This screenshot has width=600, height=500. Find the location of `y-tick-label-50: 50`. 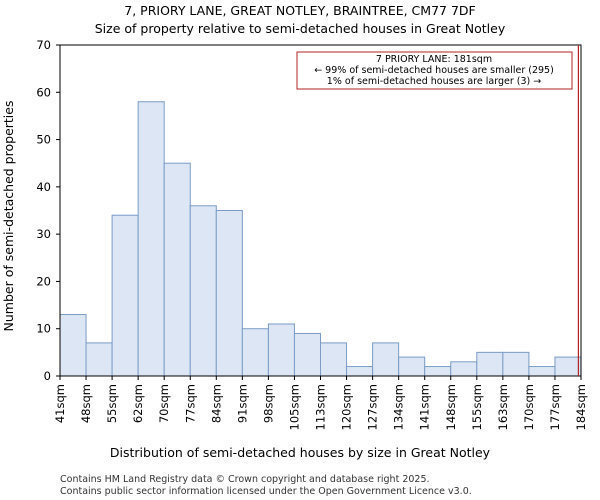

y-tick-label-50: 50 is located at coordinates (43, 140).